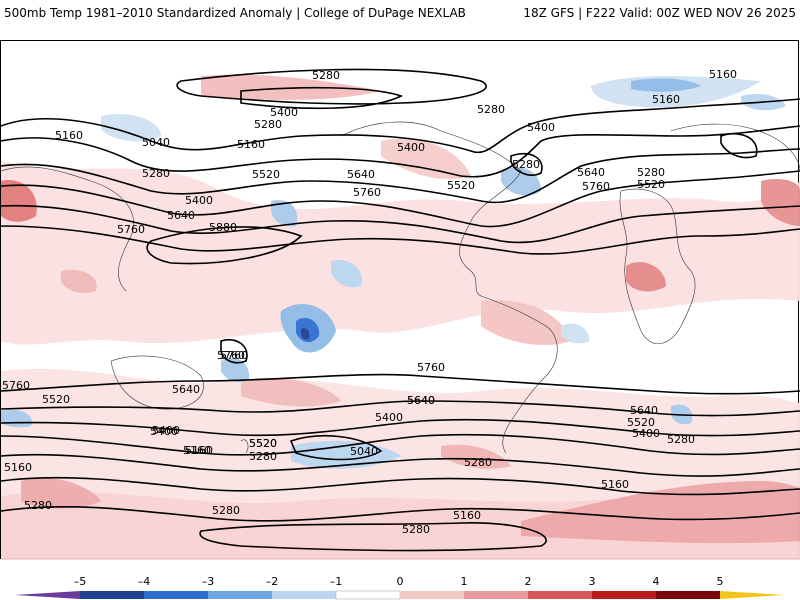  I want to click on colorbar-tick: 4, so click(656, 581).